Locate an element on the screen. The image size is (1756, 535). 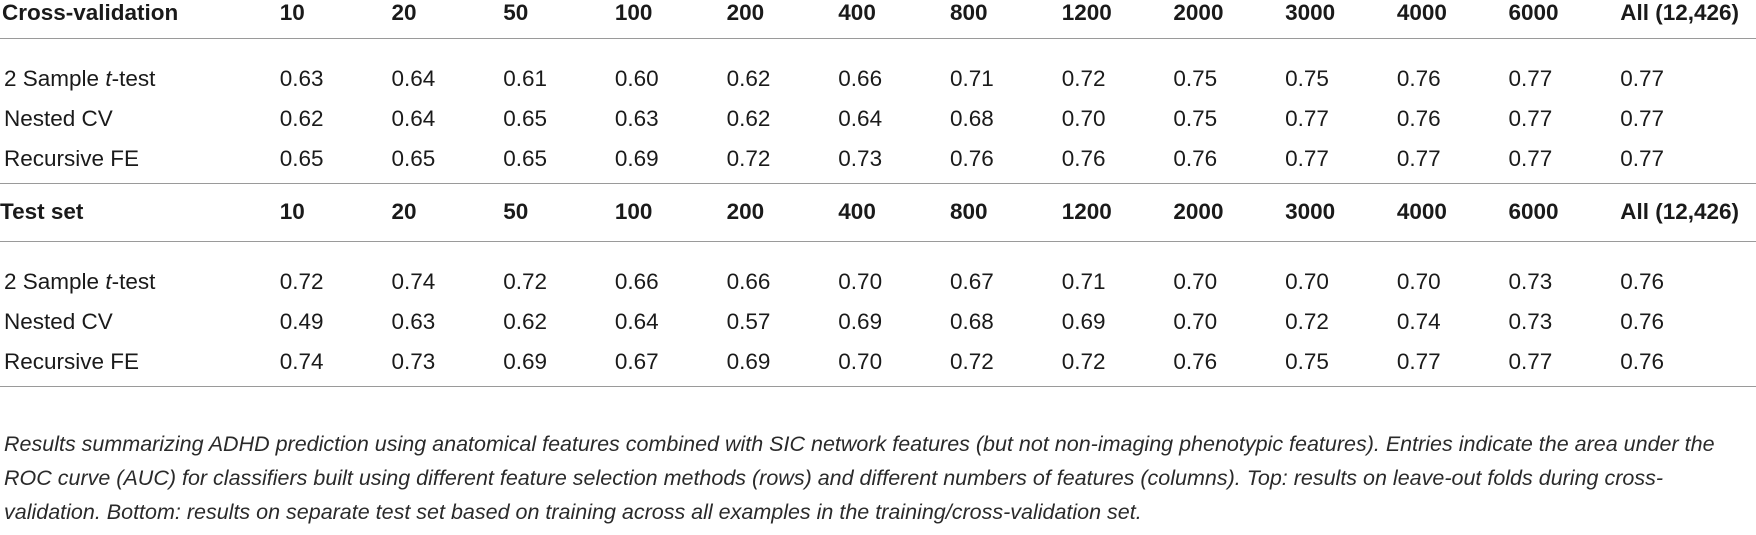
auc-value-cell: 0.67 is located at coordinates (972, 281).